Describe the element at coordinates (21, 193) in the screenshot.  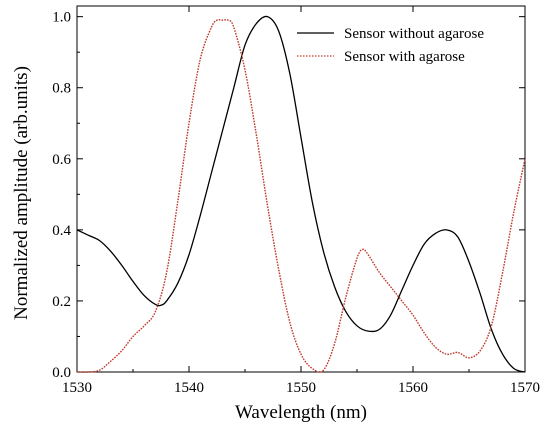
I see `y-axis-label: Normalized amplitude (arb.units)` at that location.